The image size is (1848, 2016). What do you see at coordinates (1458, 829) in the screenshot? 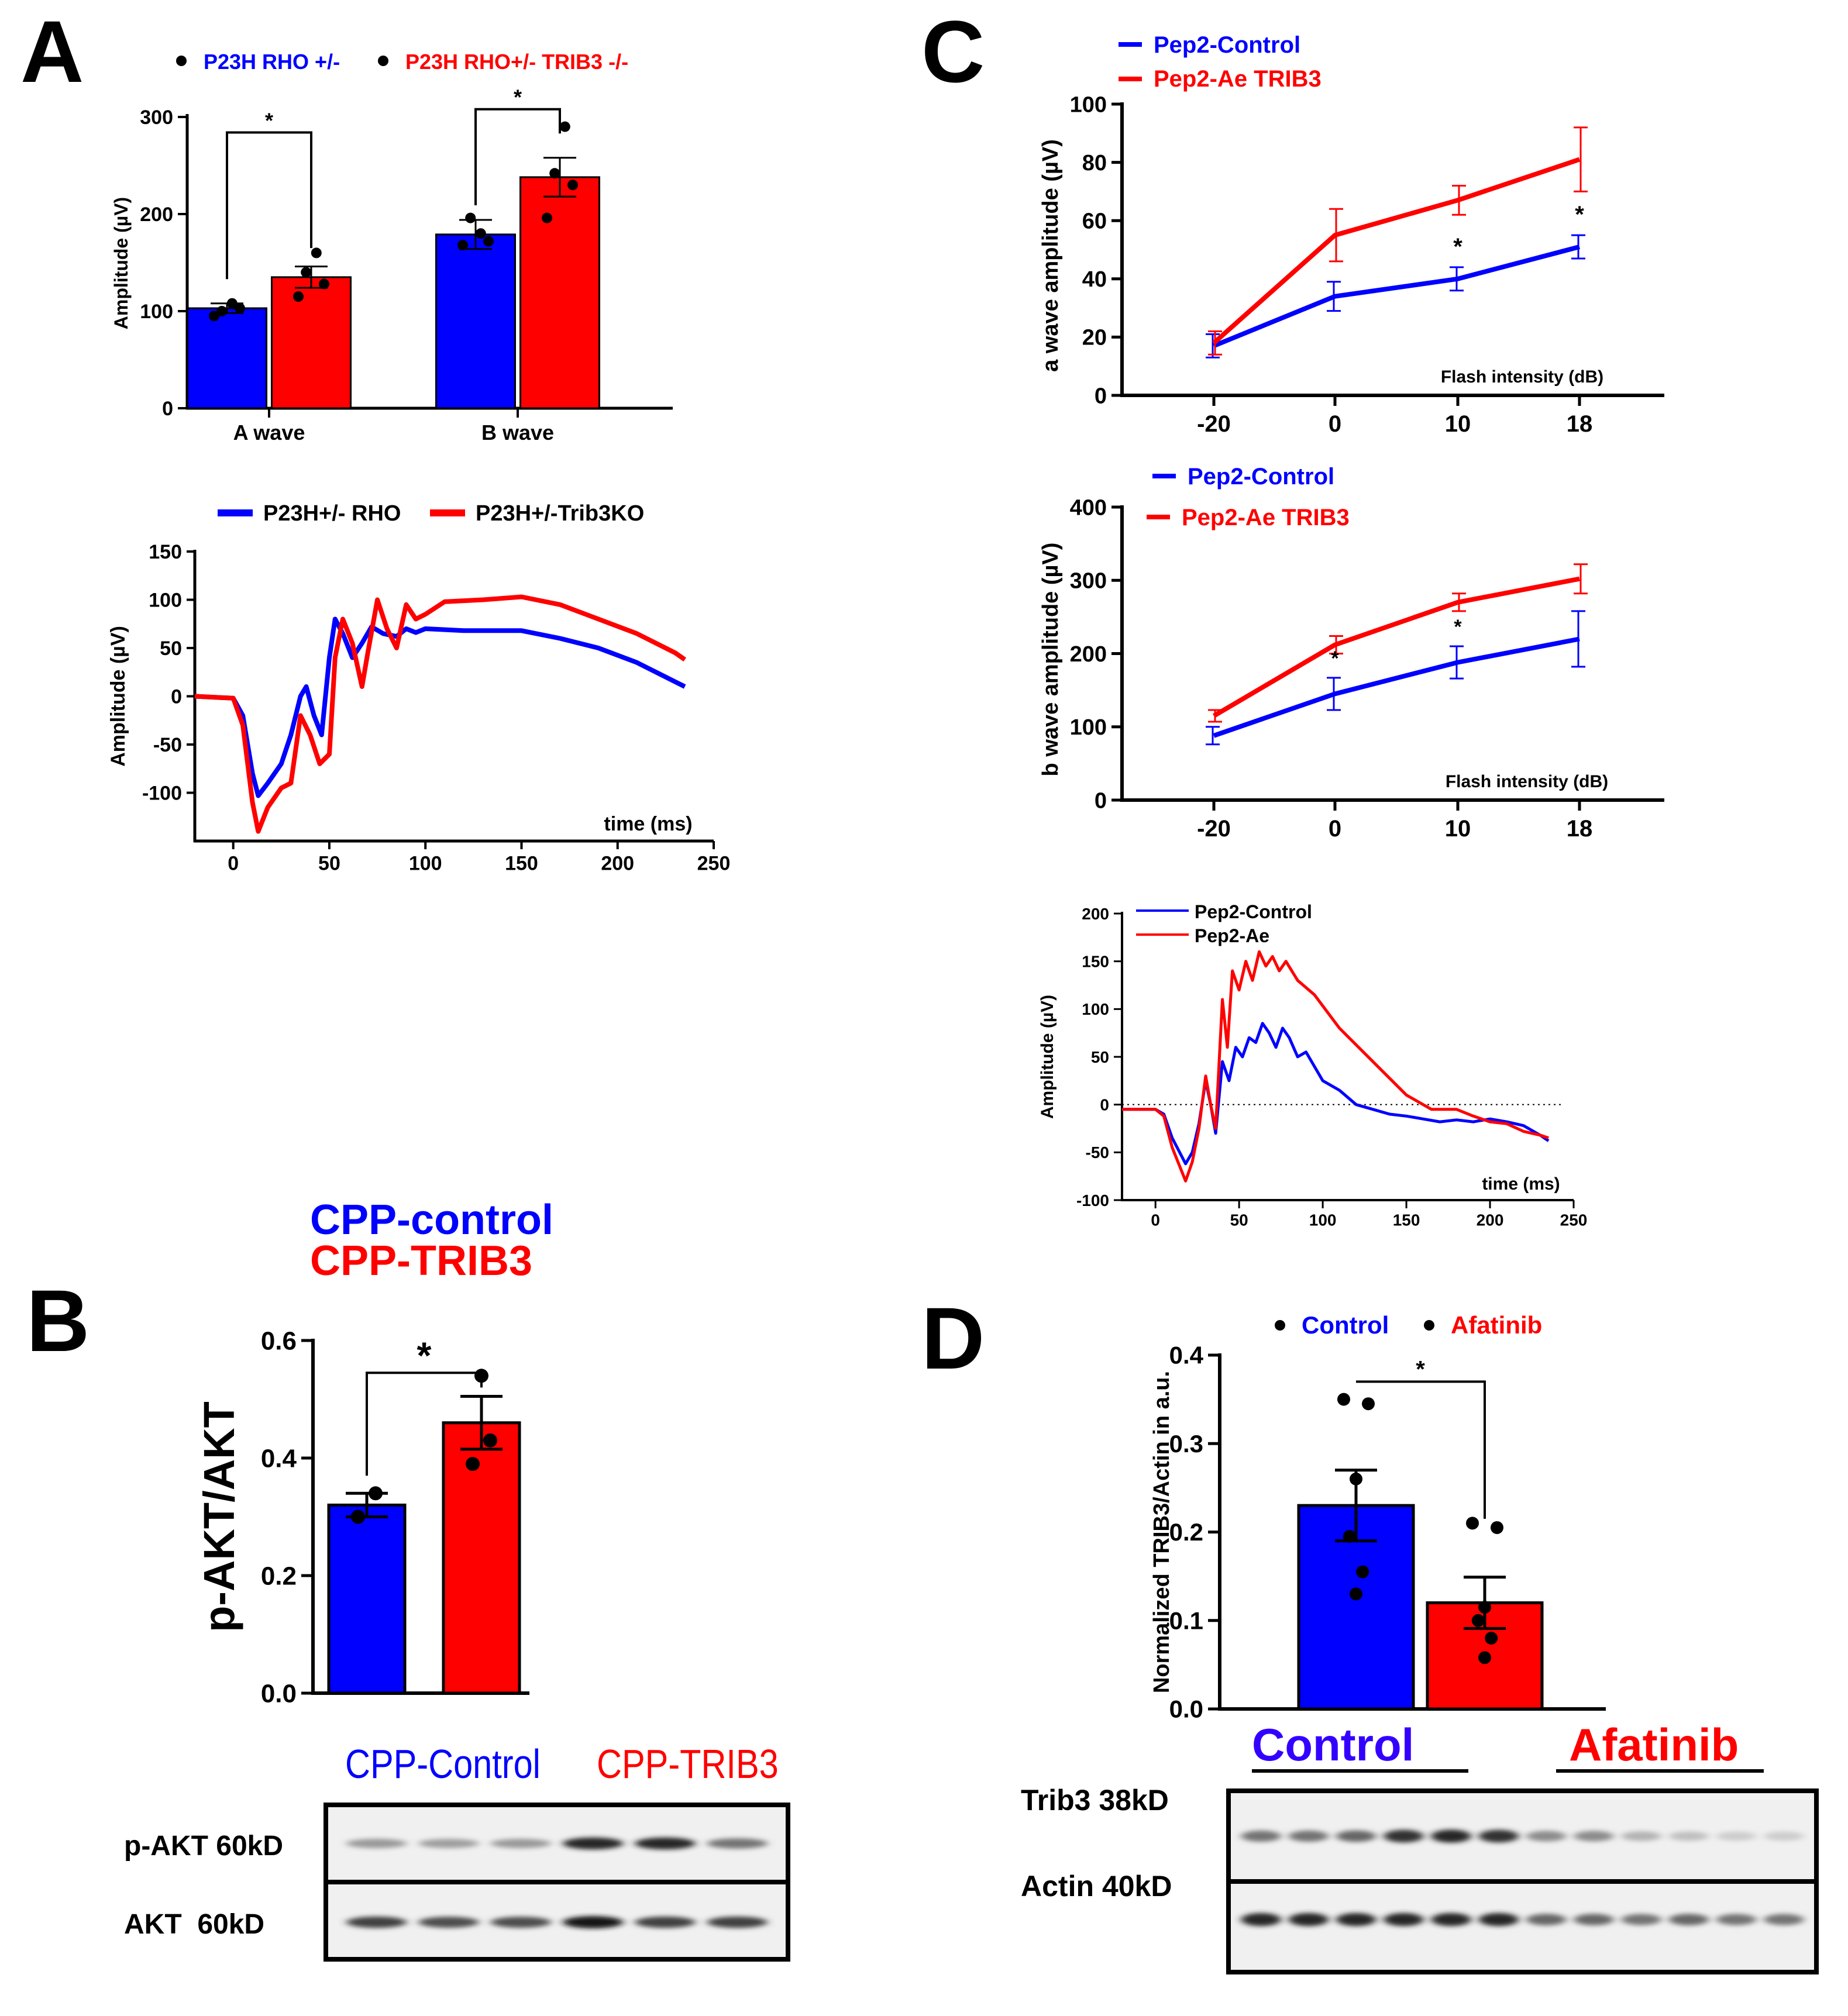
I see `x-tick-label: 10` at bounding box center [1458, 829].